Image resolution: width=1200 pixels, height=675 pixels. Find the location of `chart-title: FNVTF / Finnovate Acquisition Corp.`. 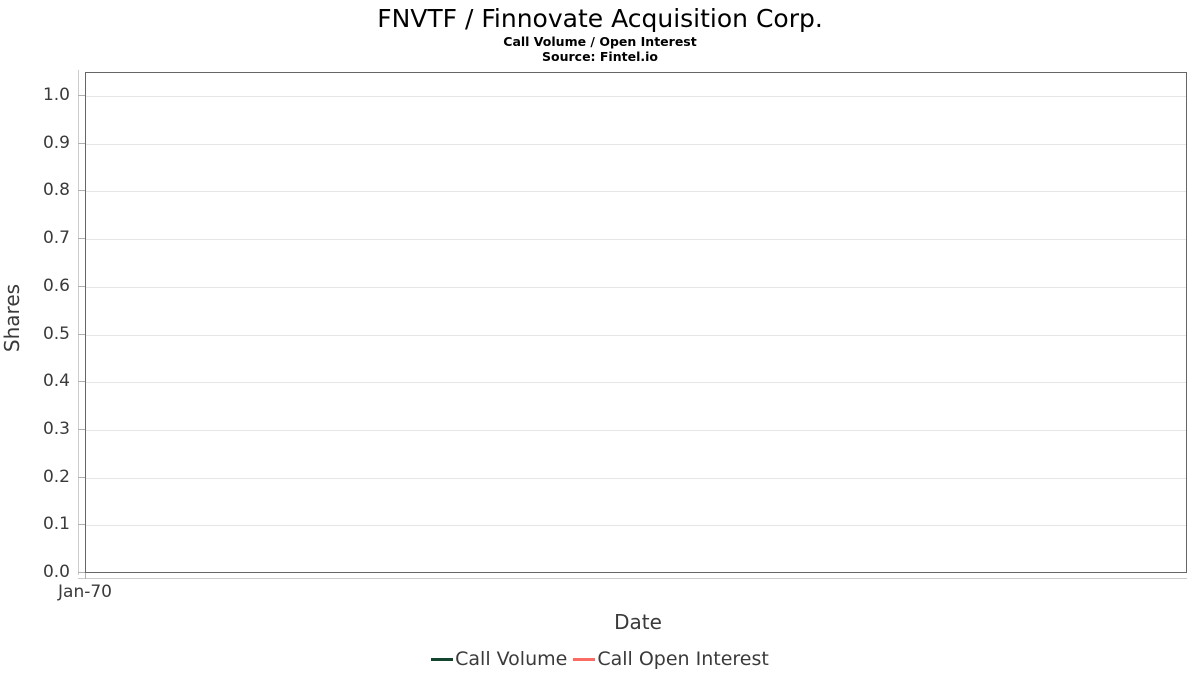

chart-title: FNVTF / Finnovate Acquisition Corp. is located at coordinates (600, 18).